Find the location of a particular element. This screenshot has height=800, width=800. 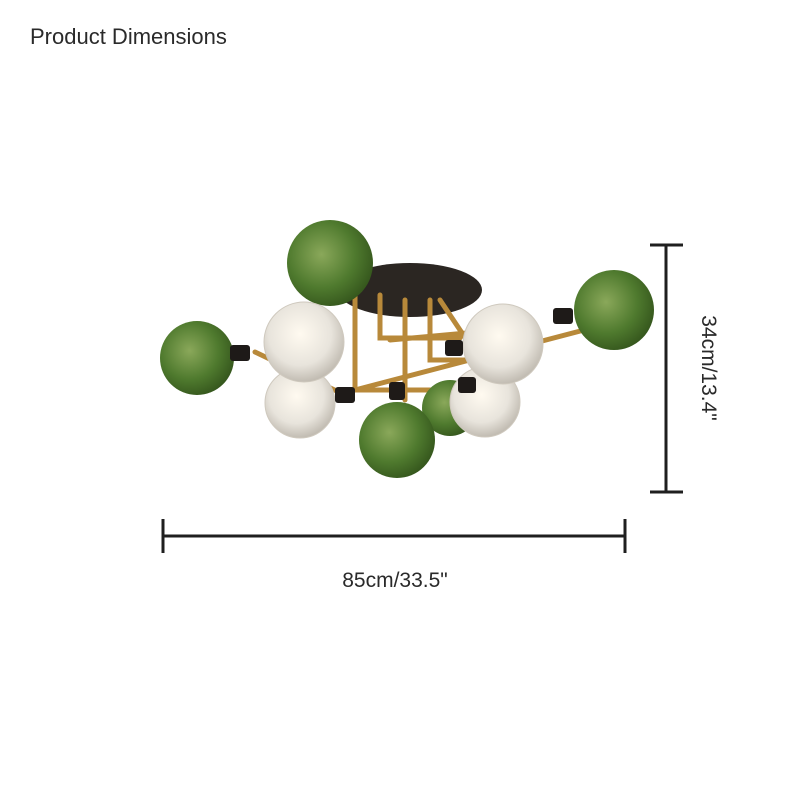

height-dimension-line is located at coordinates (666, 368).